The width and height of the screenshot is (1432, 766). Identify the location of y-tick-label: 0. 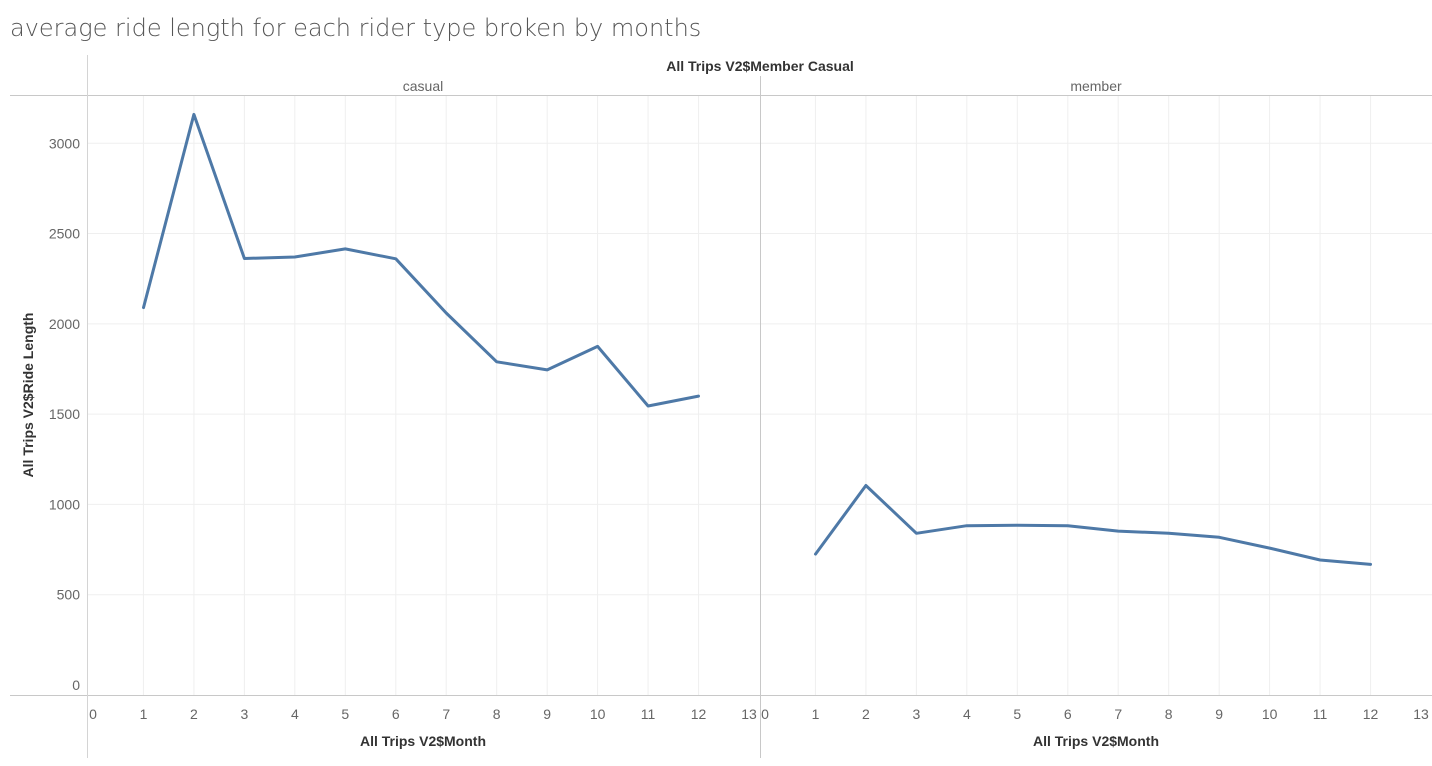
(76, 685).